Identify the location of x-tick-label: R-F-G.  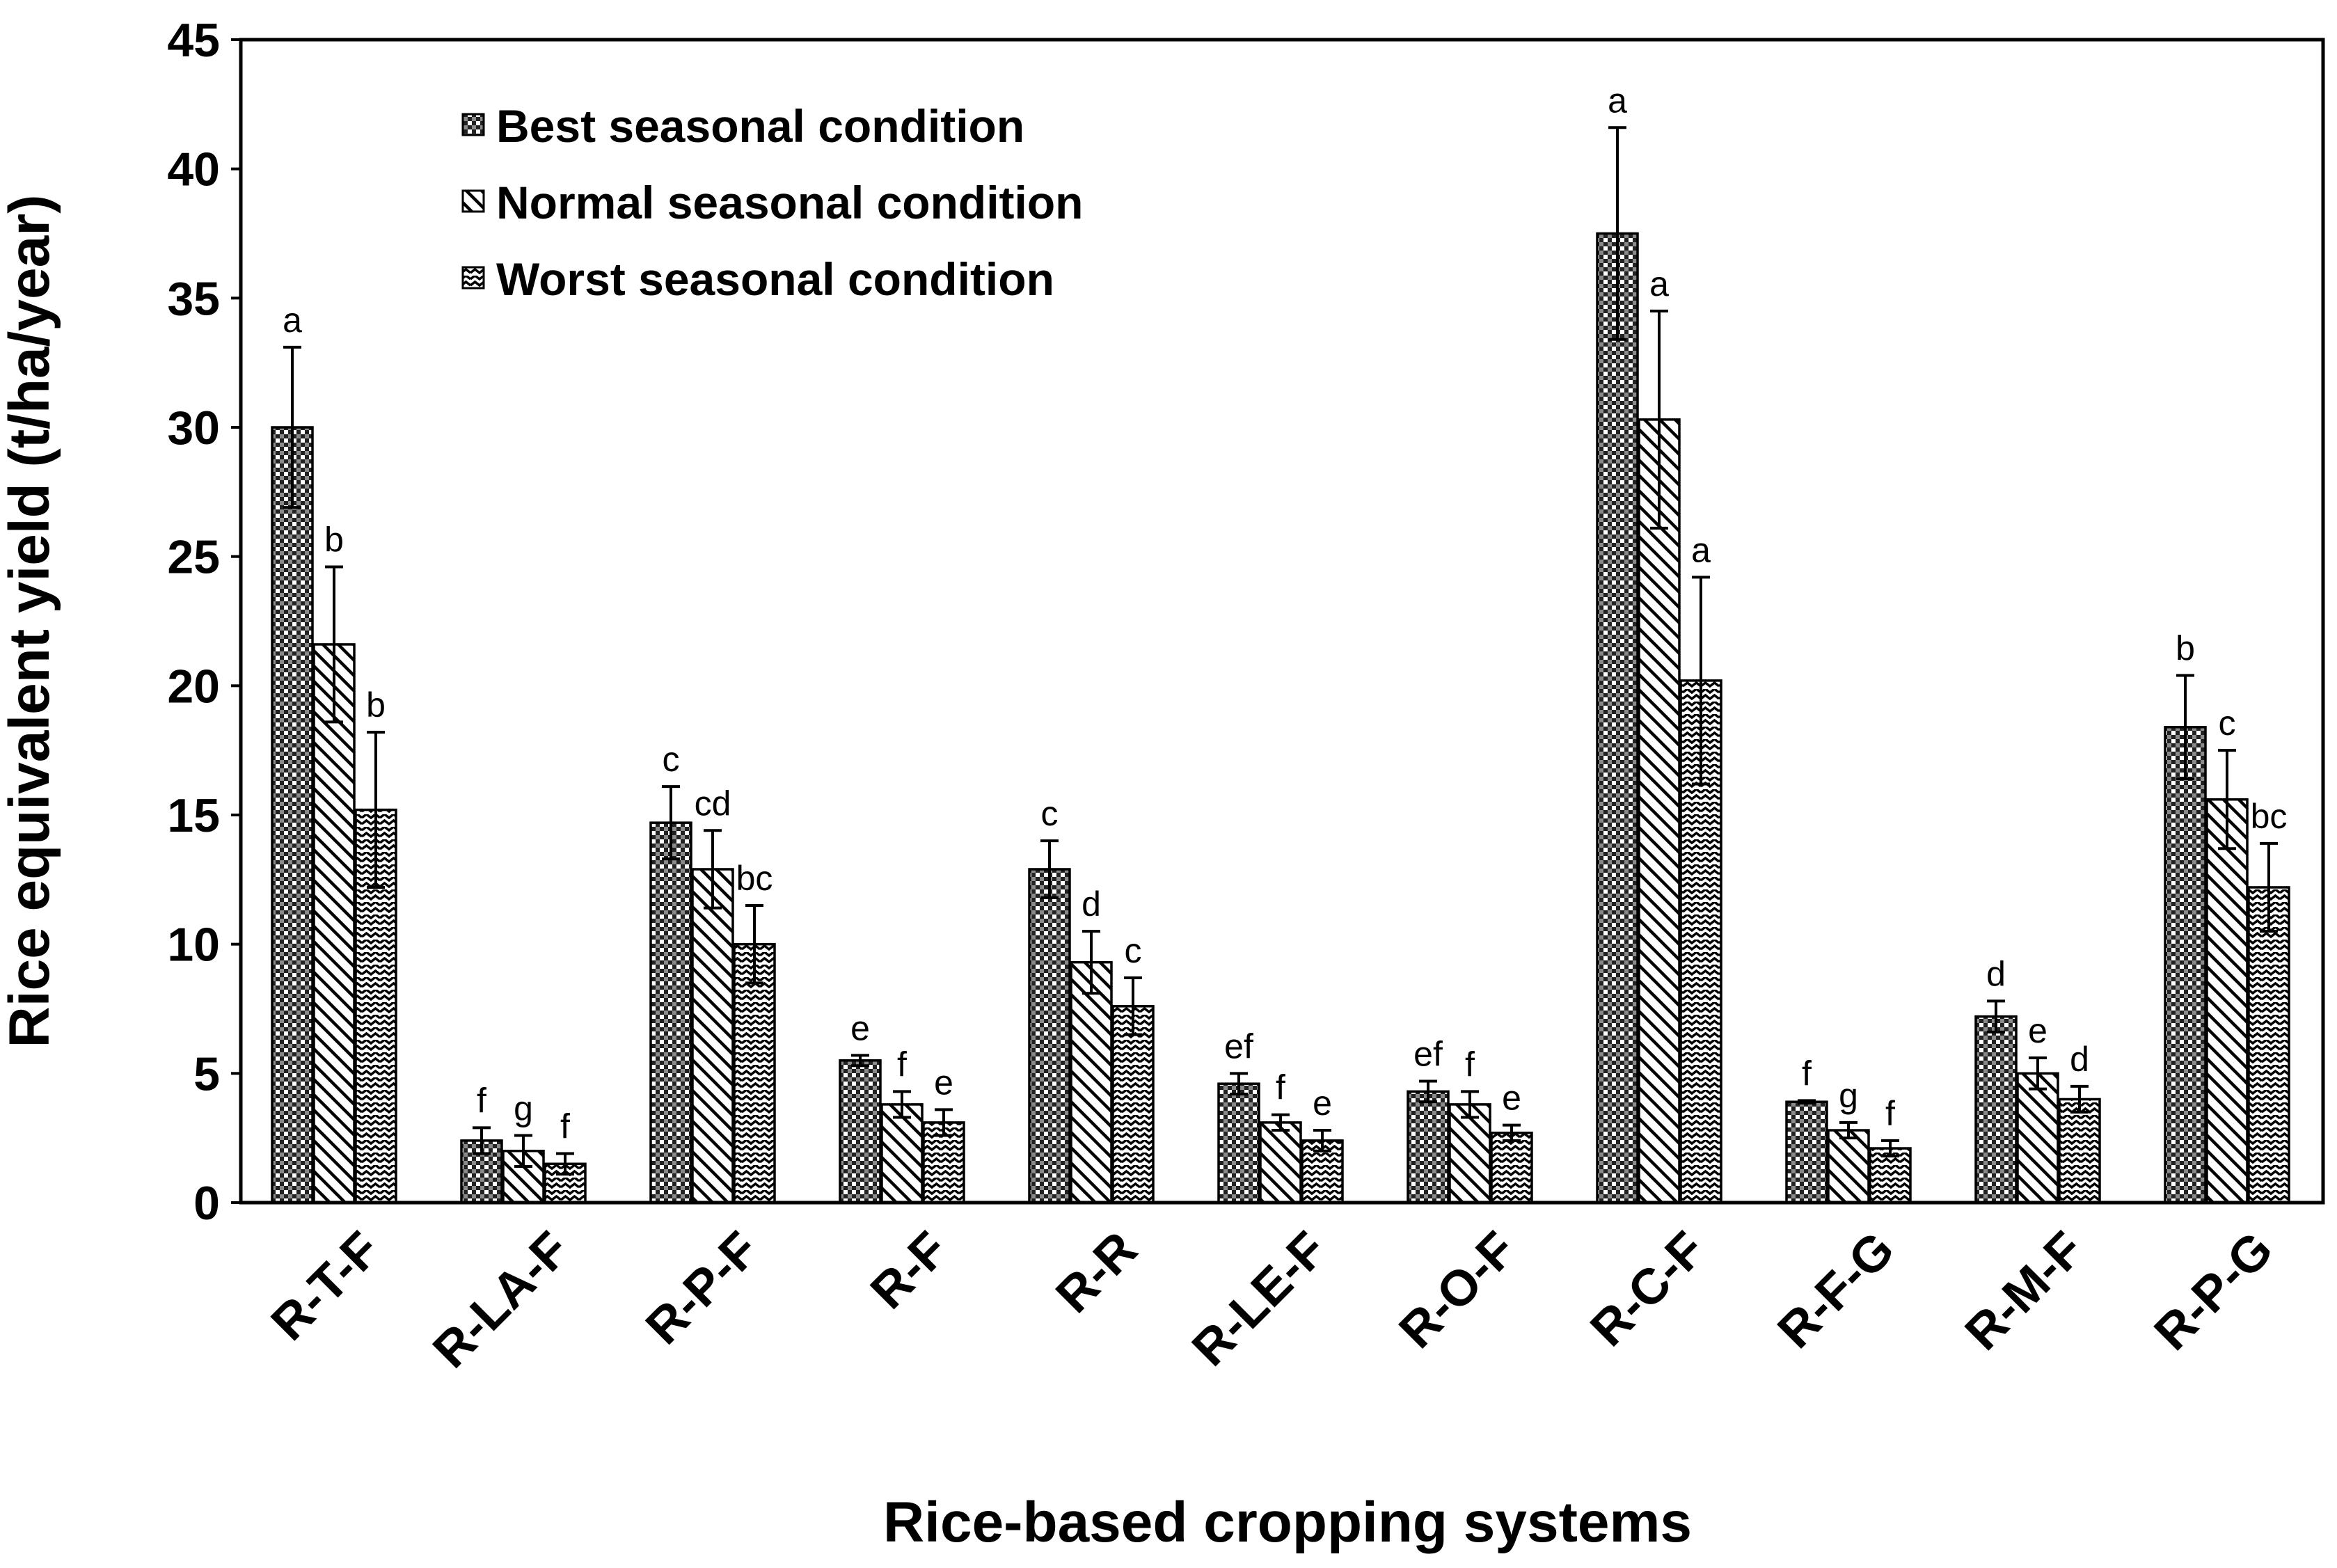
(1836, 1290).